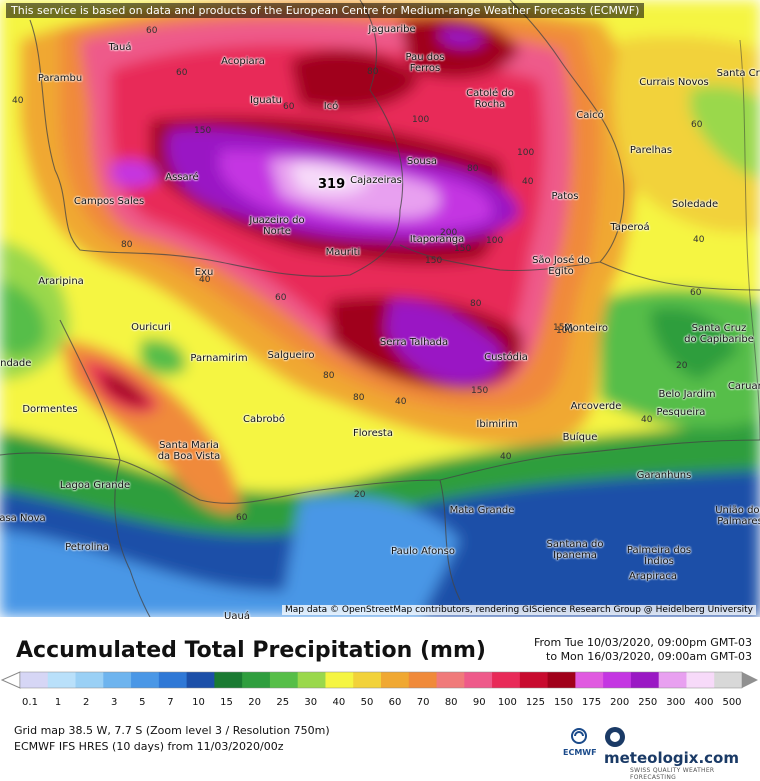  What do you see at coordinates (198, 702) in the screenshot?
I see `legend-tick-label: 10` at bounding box center [198, 702].